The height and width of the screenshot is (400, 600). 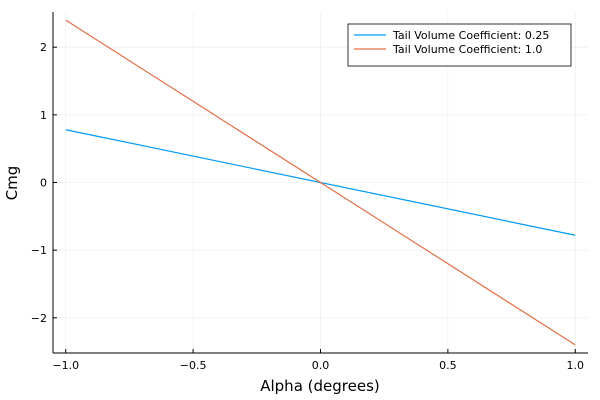 I want to click on x-tick-label: 0.0, so click(x=321, y=365).